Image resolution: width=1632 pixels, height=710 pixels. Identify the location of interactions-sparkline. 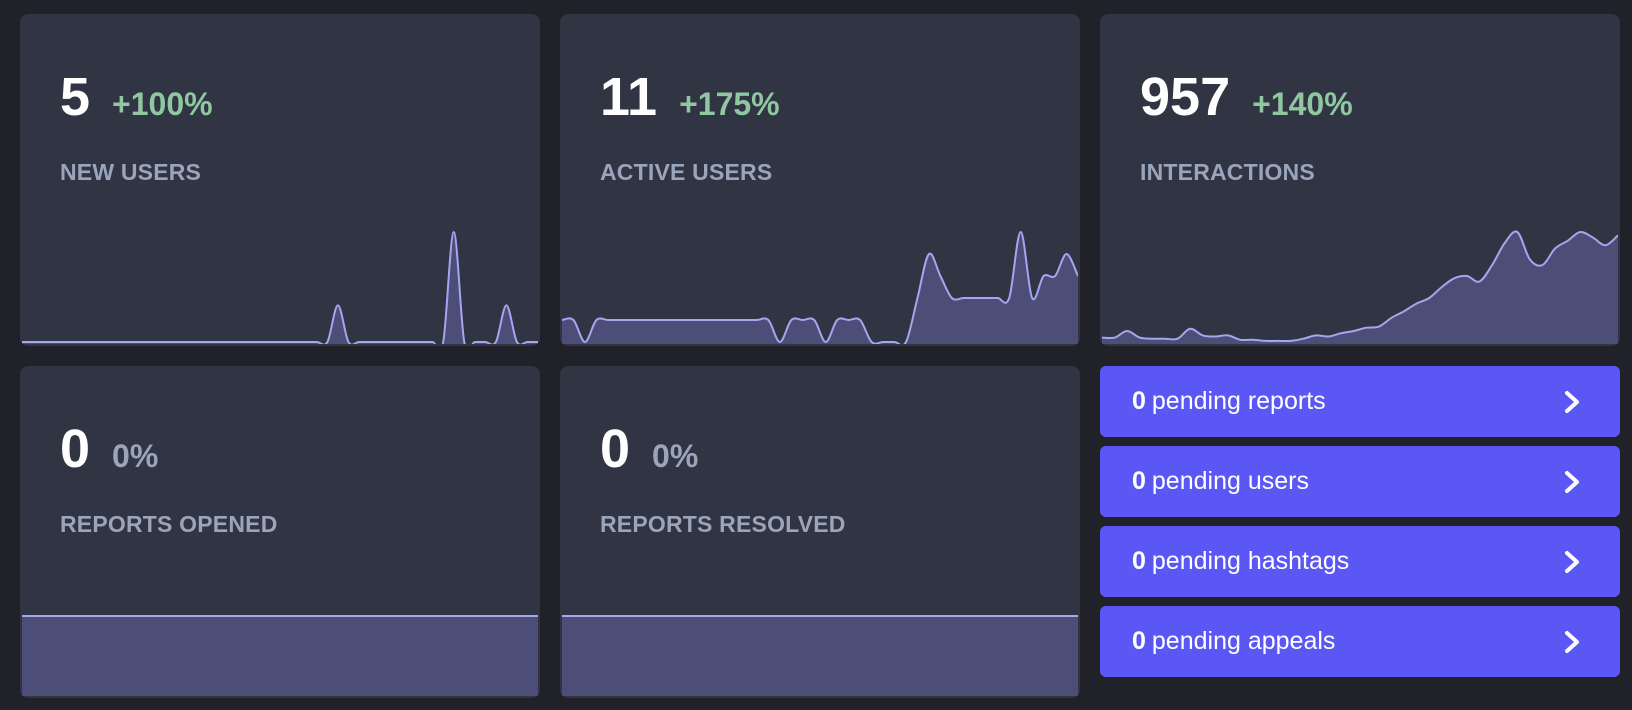
(1360, 287).